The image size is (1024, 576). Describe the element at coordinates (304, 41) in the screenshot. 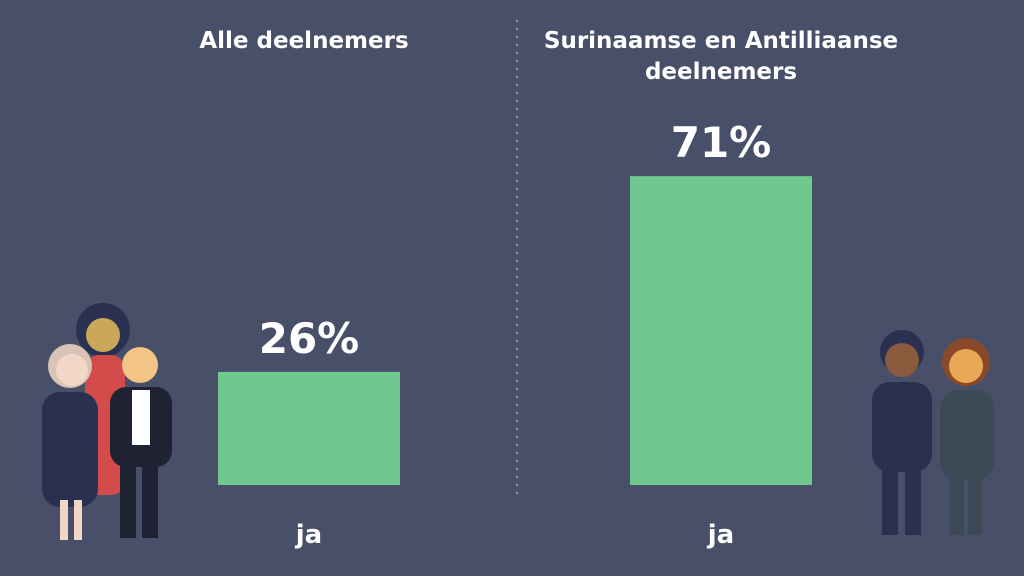

I see `panel-title: Alle deelnemers` at that location.